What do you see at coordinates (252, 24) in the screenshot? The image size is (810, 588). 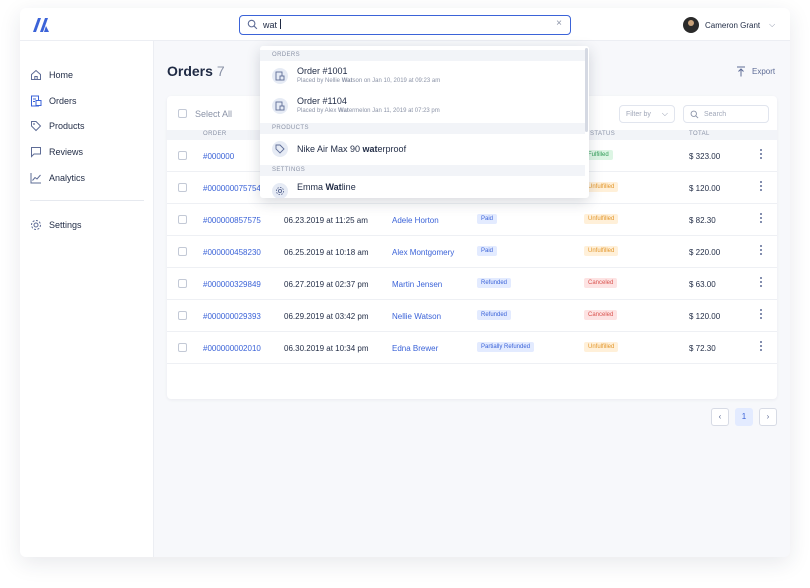 I see `search-icon` at bounding box center [252, 24].